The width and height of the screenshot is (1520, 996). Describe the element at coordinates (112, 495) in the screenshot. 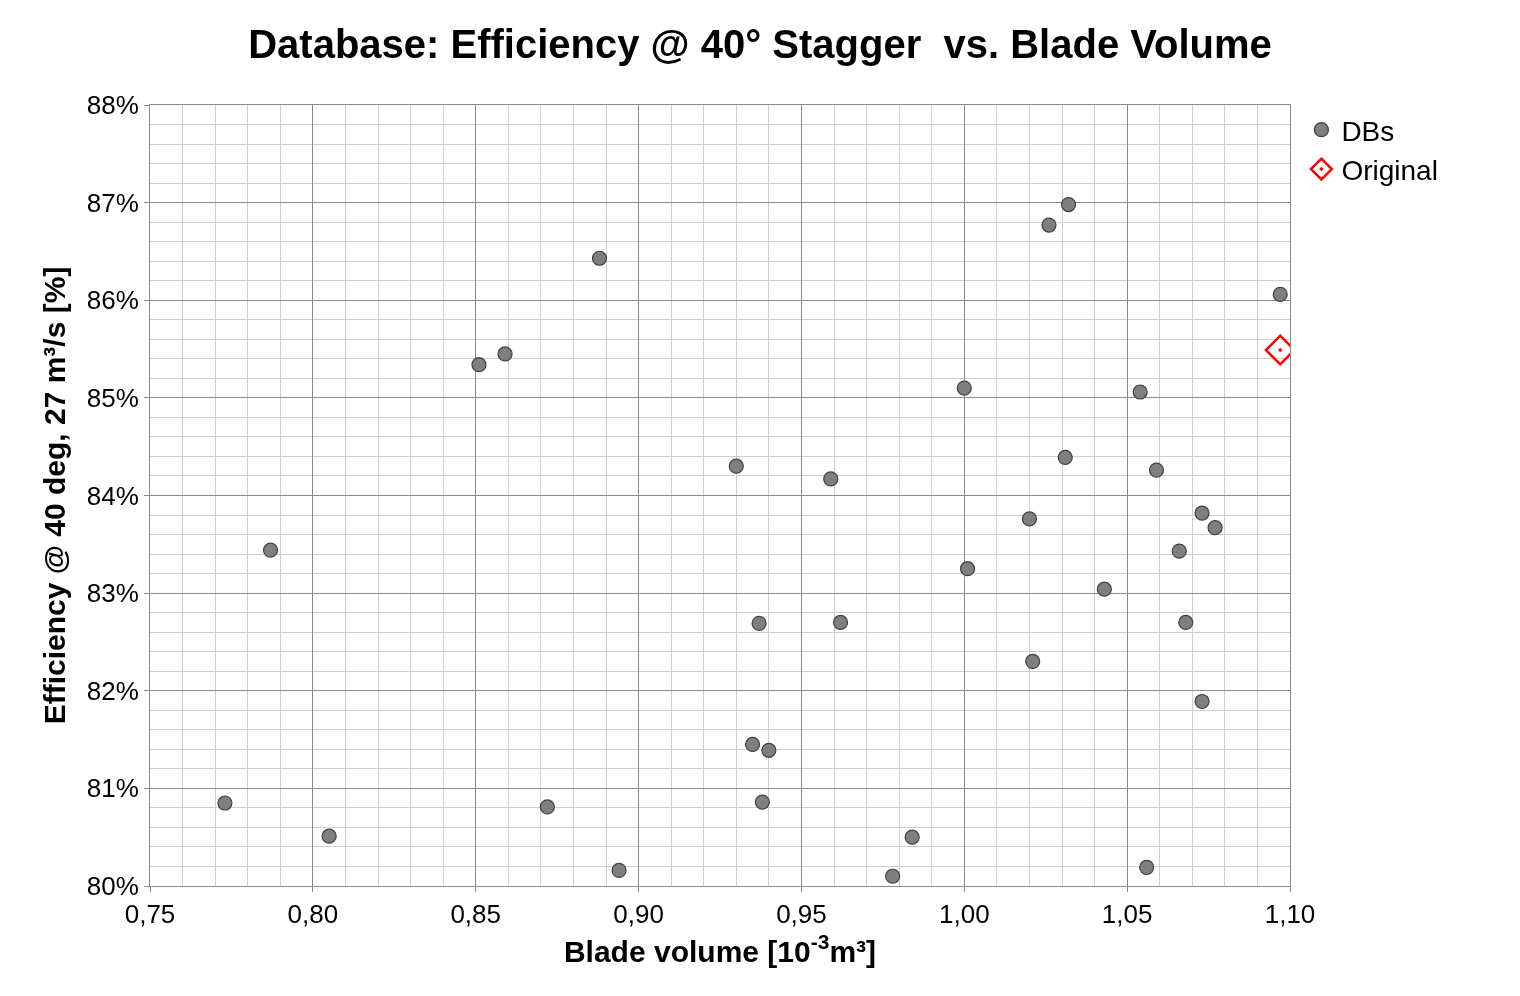

I see `y-tick-label: 84%` at that location.